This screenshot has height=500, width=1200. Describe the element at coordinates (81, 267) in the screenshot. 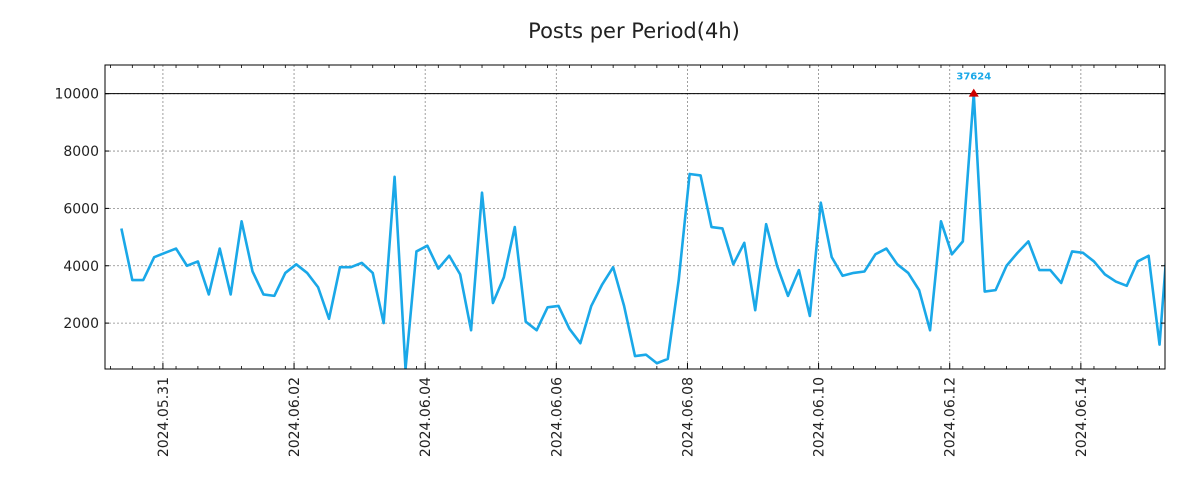

I see `y-tick-label: 4000` at that location.